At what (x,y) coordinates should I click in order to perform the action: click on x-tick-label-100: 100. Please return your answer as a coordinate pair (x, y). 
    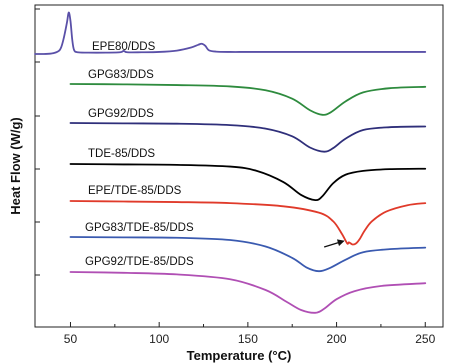
    Looking at the image, I should click on (159, 339).